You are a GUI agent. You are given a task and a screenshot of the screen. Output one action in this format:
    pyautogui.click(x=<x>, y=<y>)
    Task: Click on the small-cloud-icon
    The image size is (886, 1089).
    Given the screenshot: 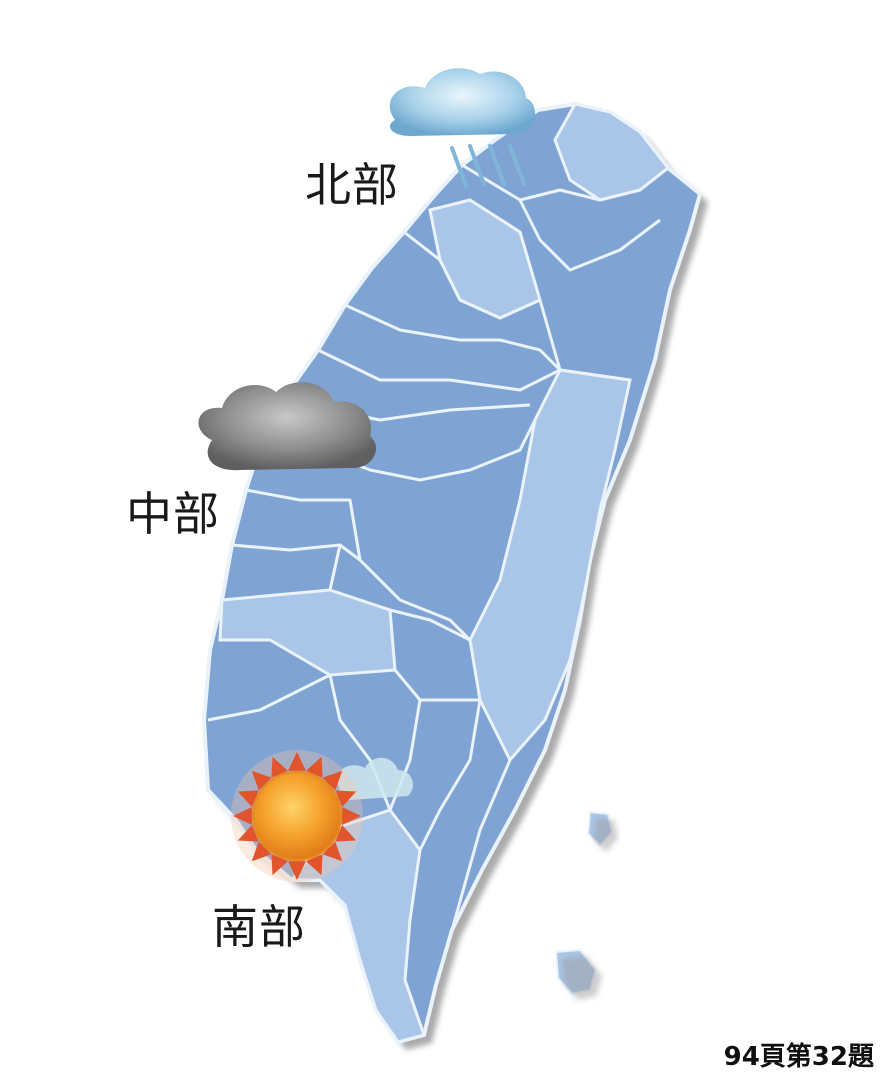 What is the action you would take?
    pyautogui.click(x=374, y=778)
    